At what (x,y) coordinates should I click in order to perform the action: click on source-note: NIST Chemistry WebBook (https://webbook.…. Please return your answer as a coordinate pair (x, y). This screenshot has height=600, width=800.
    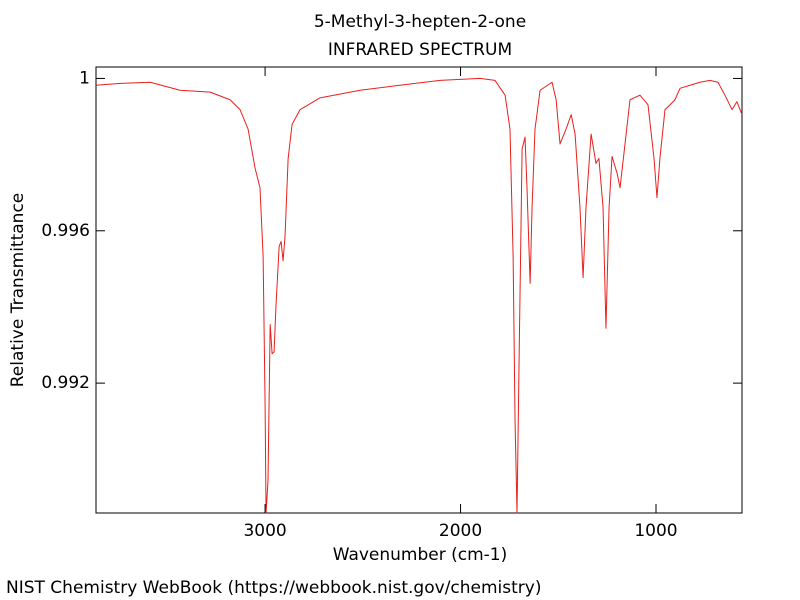
    Looking at the image, I should click on (273, 588).